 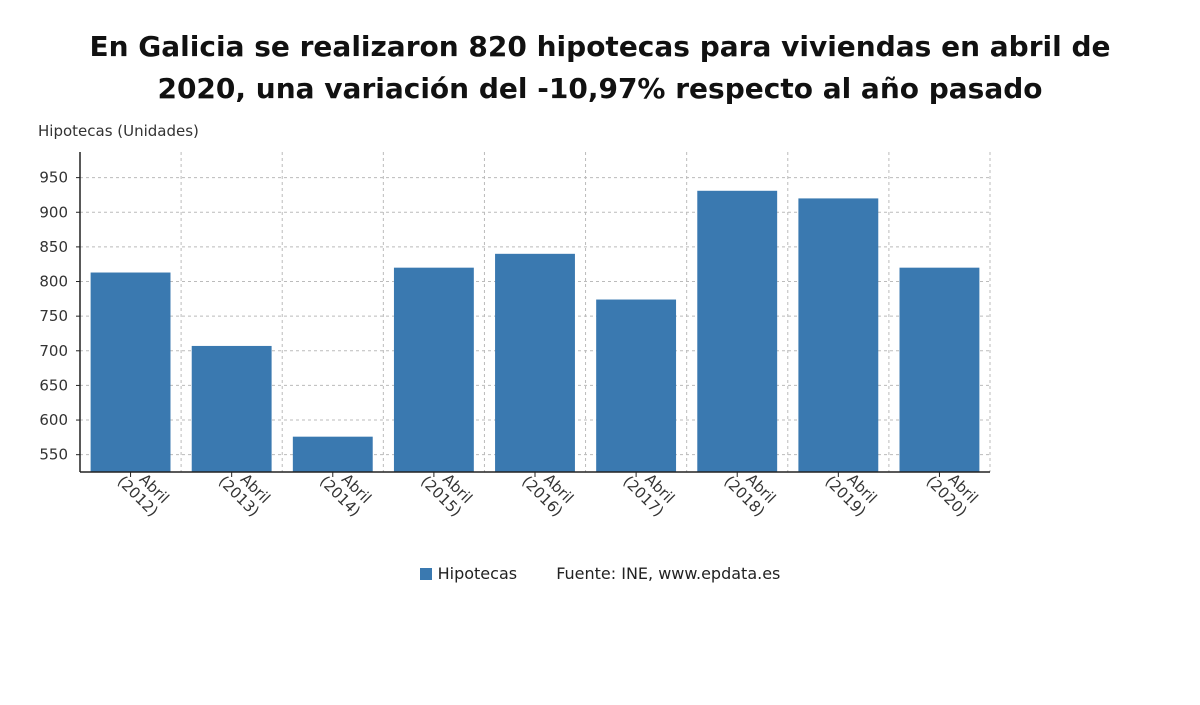 I want to click on bar-2012, so click(x=130, y=372).